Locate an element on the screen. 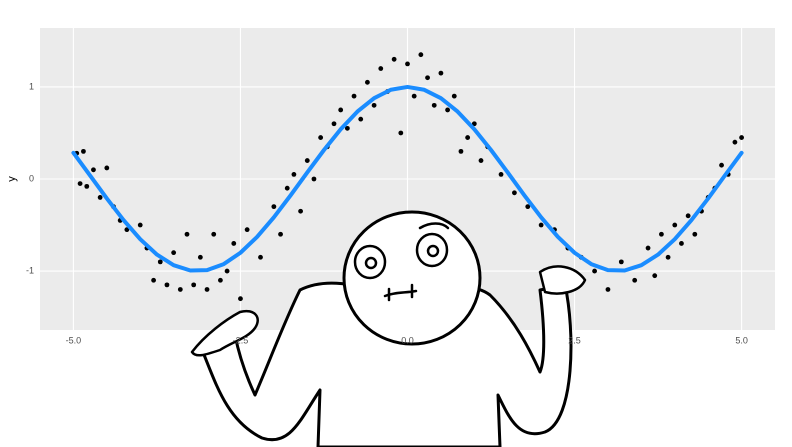 Image resolution: width=792 pixels, height=447 pixels. y-tick-label: 0 is located at coordinates (31, 178).